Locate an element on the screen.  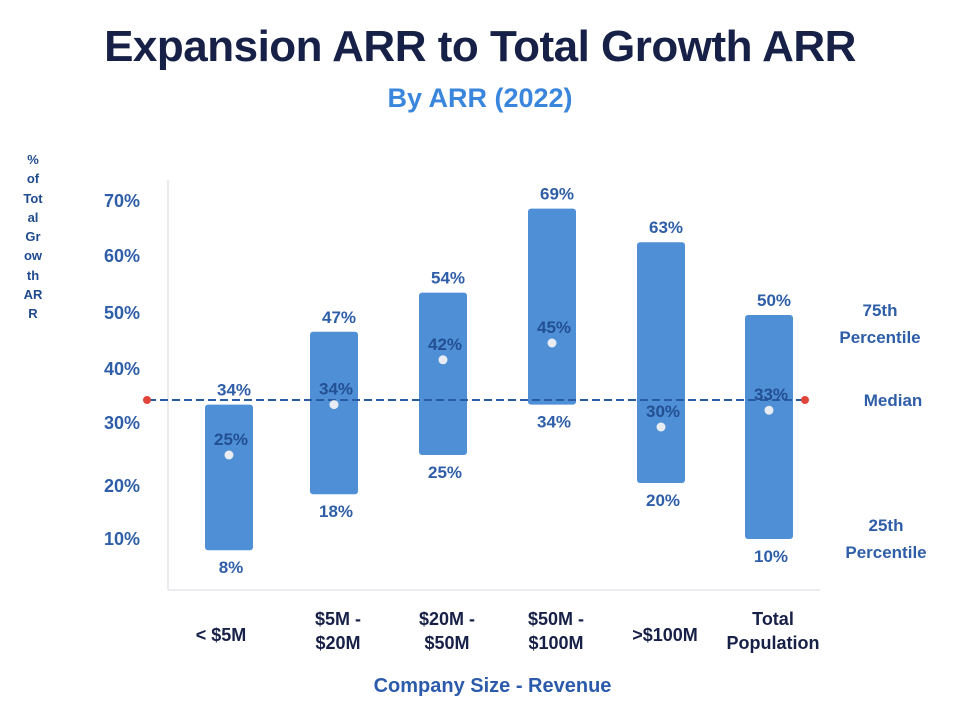
p75-annotation: Percentile is located at coordinates (879, 337).